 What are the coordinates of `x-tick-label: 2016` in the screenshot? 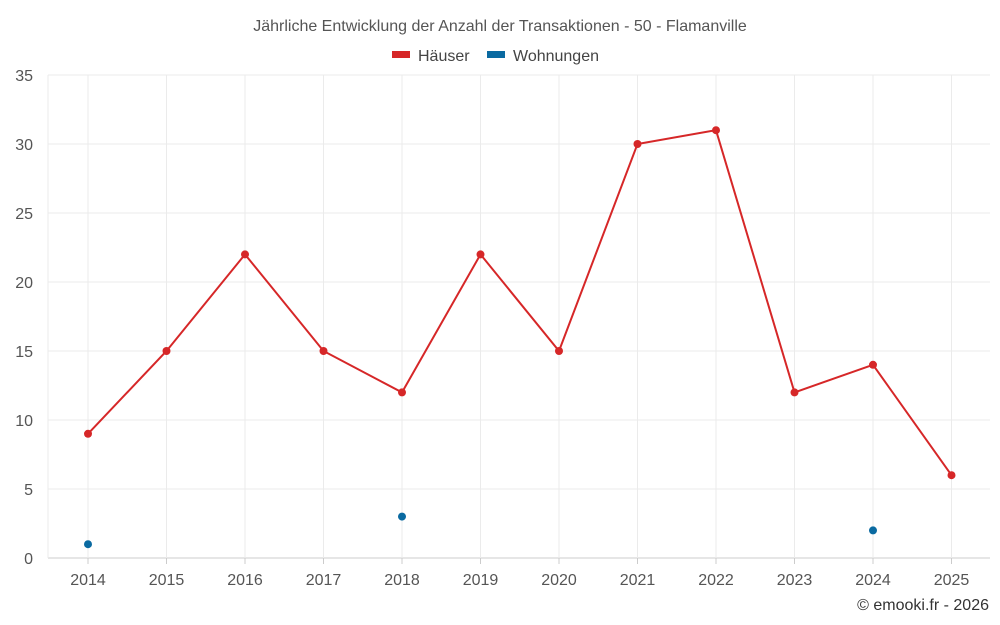 It's located at (245, 580).